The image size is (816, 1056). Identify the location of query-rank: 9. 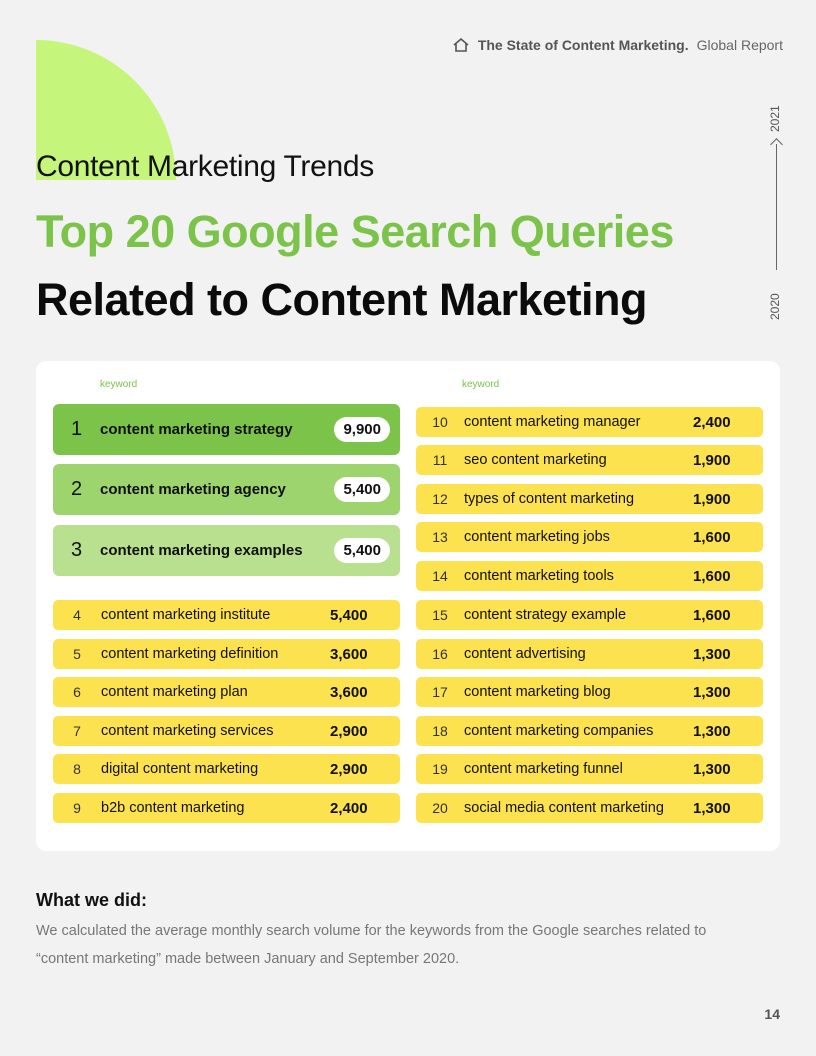
(77, 808).